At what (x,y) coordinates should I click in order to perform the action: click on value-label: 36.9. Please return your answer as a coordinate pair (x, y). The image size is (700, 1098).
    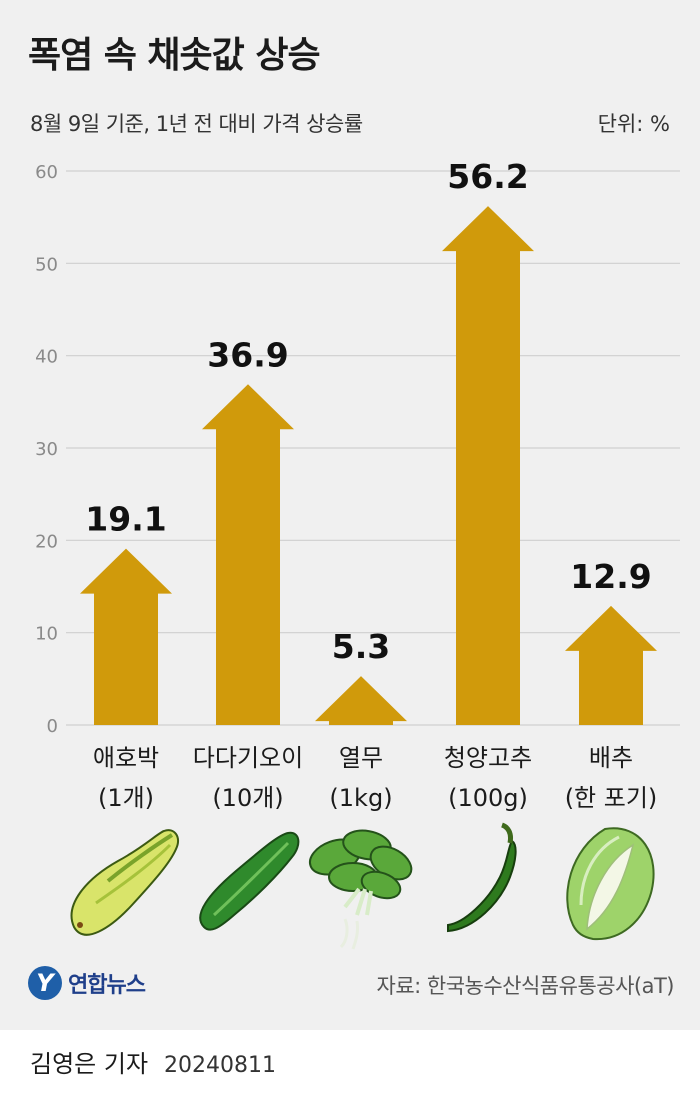
    Looking at the image, I should click on (247, 354).